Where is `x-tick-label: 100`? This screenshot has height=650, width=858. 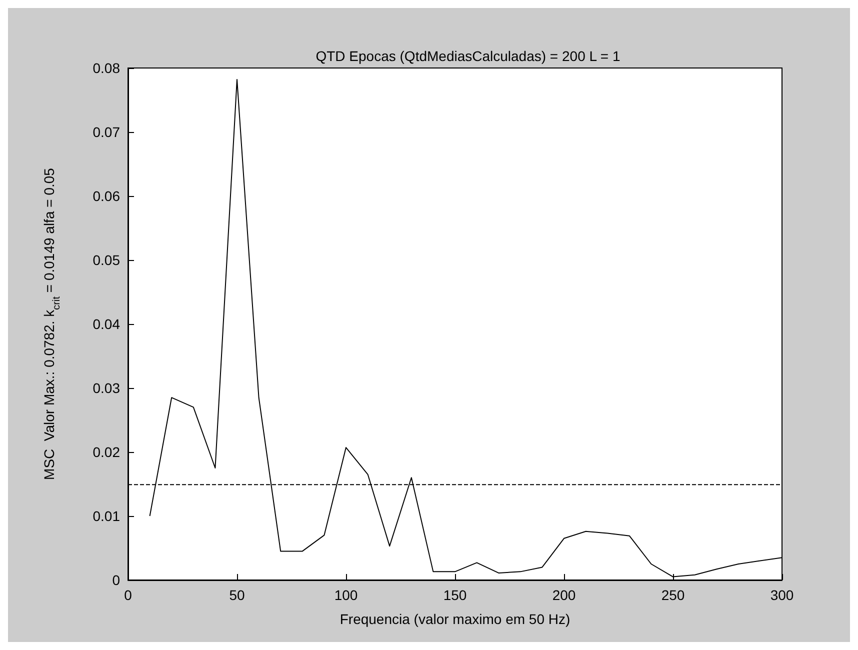 x-tick-label: 100 is located at coordinates (346, 595).